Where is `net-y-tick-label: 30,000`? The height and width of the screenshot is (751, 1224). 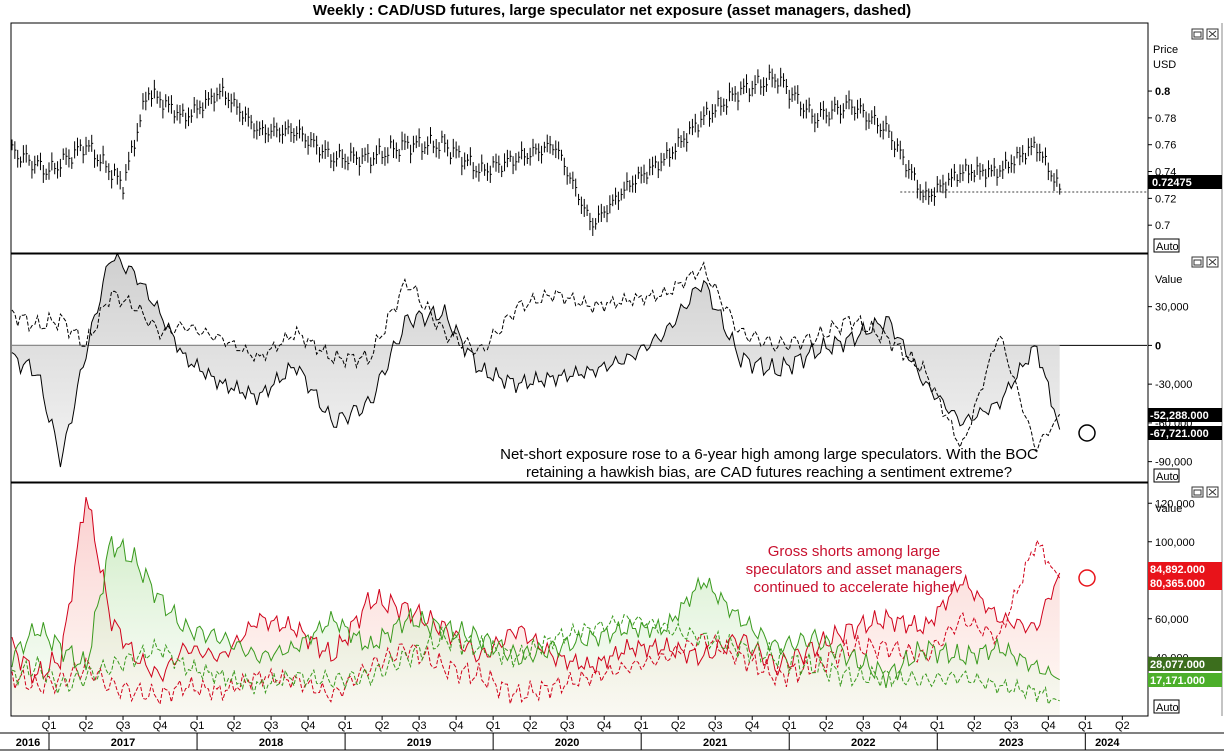 net-y-tick-label: 30,000 is located at coordinates (1172, 308).